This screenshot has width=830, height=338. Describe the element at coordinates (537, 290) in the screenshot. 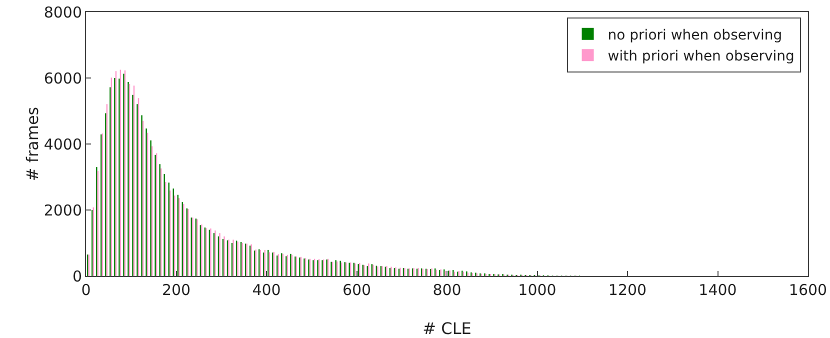

I see `x-tick-label: 1000` at that location.